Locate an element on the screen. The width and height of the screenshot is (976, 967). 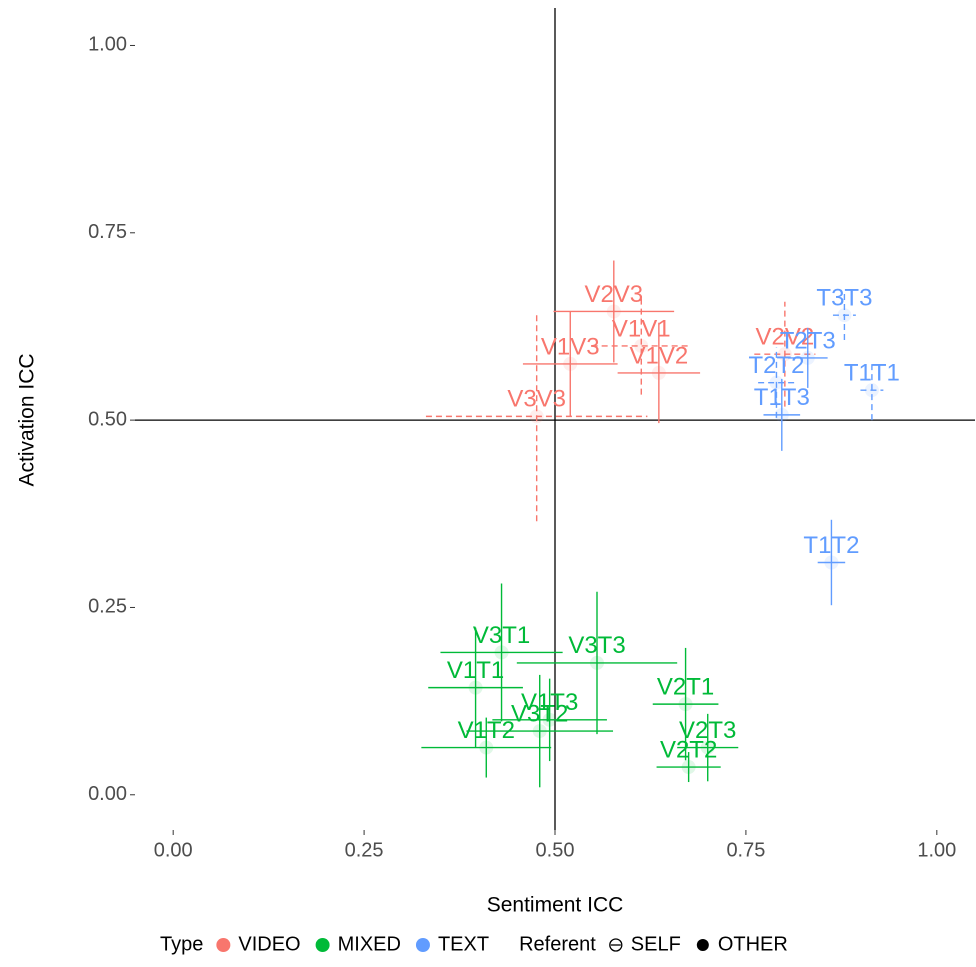
y-tick-label: 0.25 is located at coordinates (107, 607).